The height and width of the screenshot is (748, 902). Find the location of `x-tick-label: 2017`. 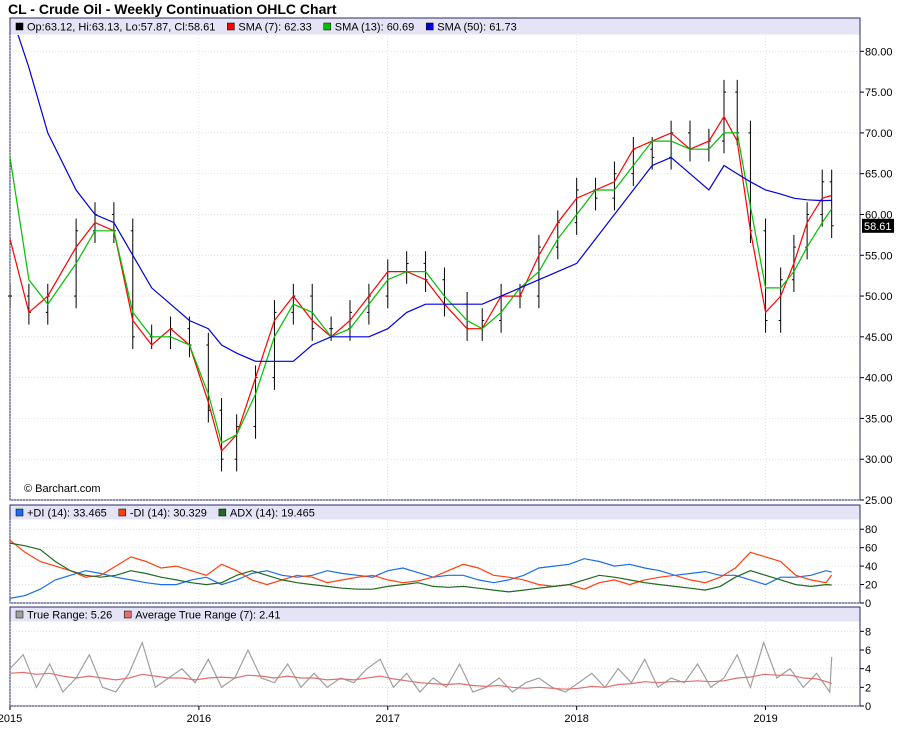

x-tick-label: 2017 is located at coordinates (388, 719).